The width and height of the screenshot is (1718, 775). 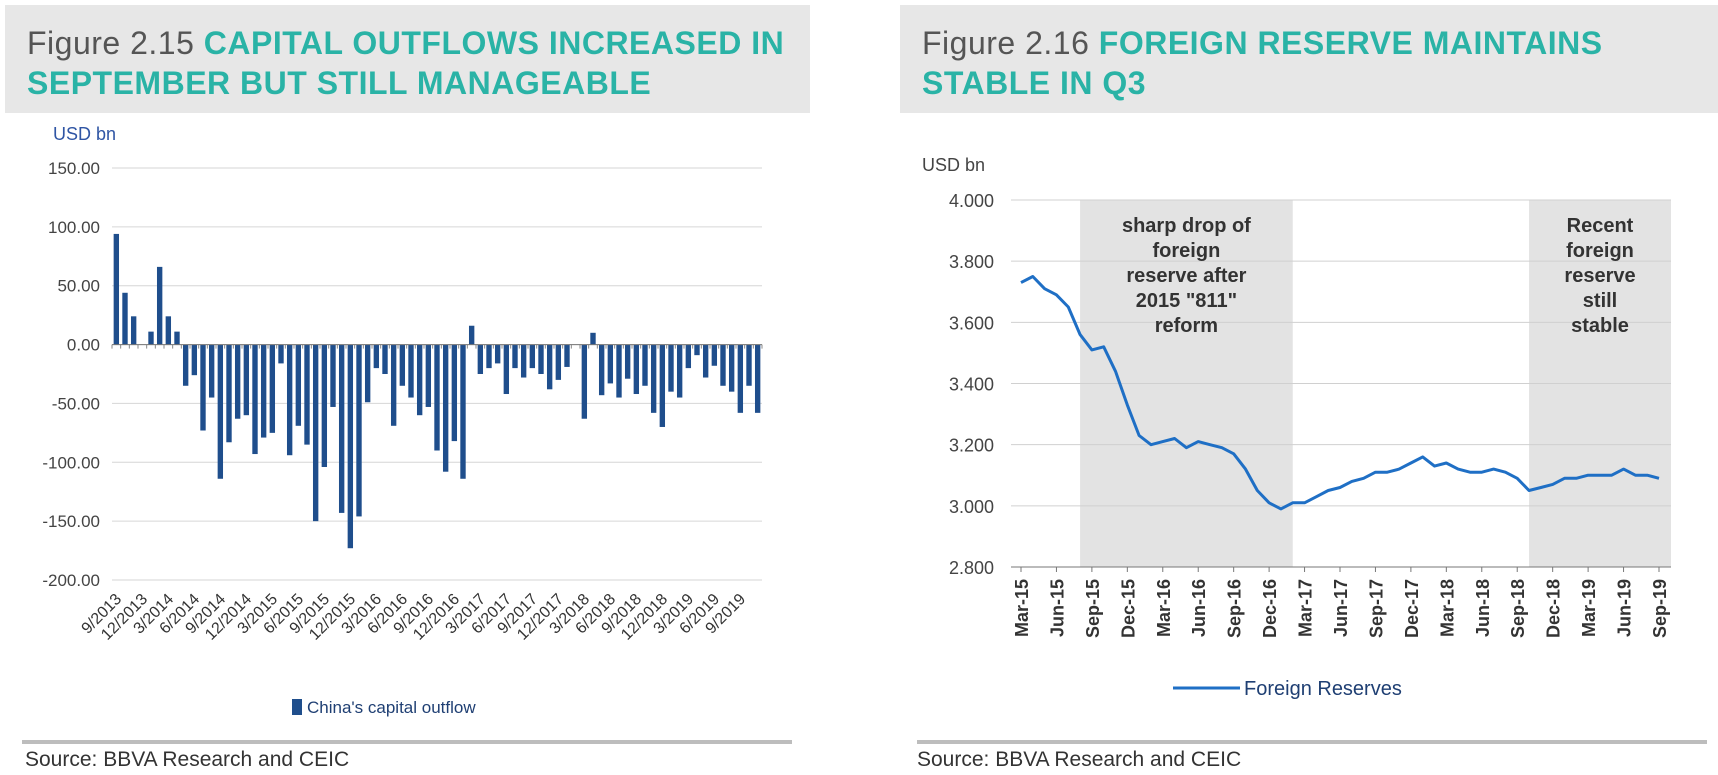 What do you see at coordinates (953, 165) in the screenshot?
I see `y-axis-unit-label: USD bn` at bounding box center [953, 165].